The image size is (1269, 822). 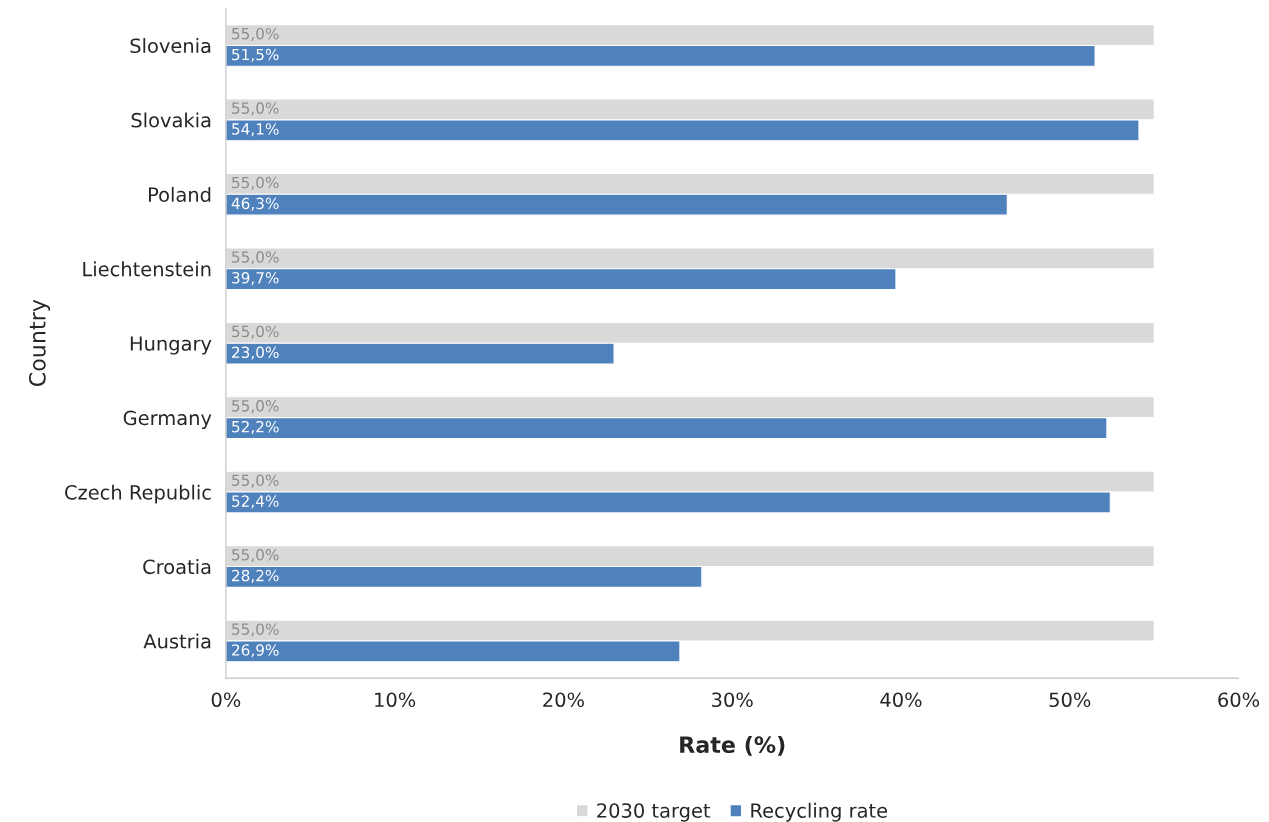 I want to click on x-tick-label: 30%, so click(x=732, y=700).